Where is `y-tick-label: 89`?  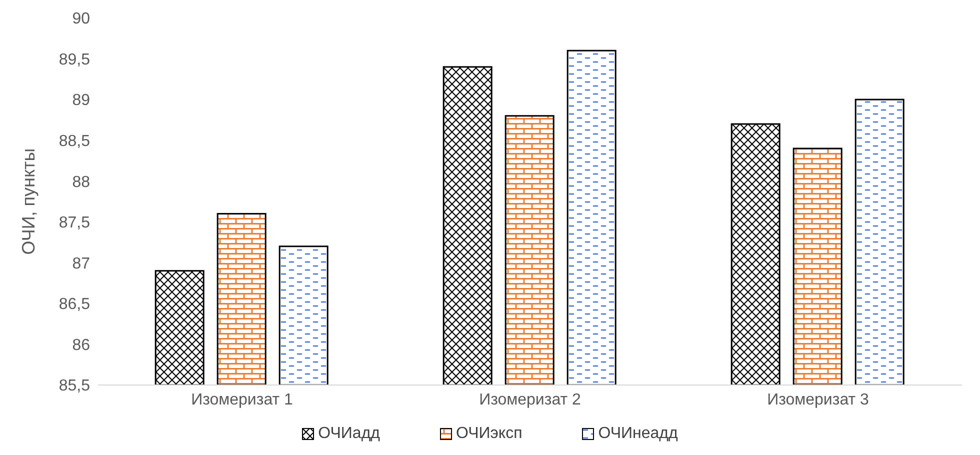 y-tick-label: 89 is located at coordinates (81, 101).